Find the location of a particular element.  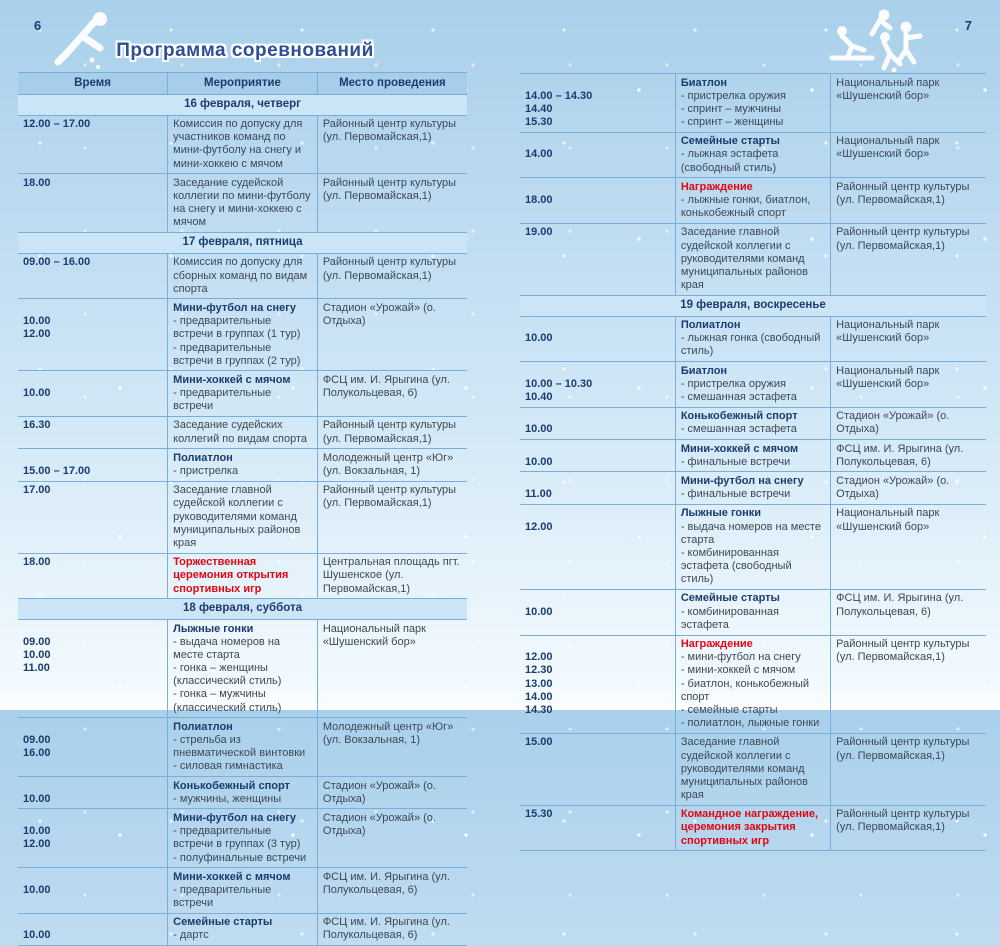

page-title: Программа соревнований is located at coordinates (245, 50).